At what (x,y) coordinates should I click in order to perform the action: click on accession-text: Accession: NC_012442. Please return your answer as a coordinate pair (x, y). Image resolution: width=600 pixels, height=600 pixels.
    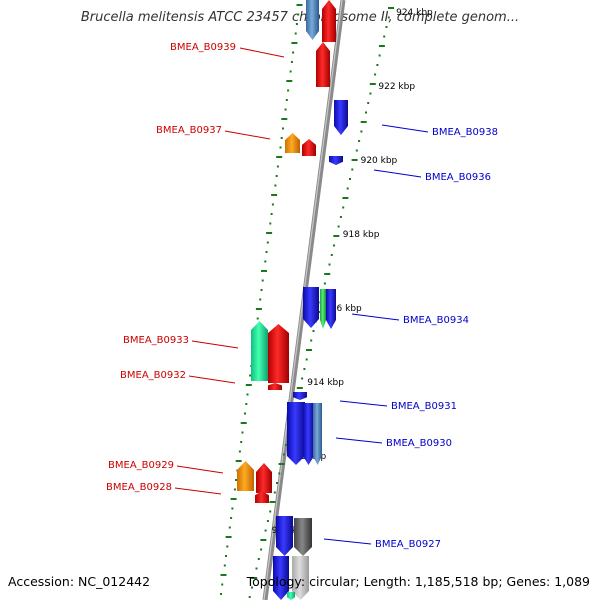
    Looking at the image, I should click on (79, 581).